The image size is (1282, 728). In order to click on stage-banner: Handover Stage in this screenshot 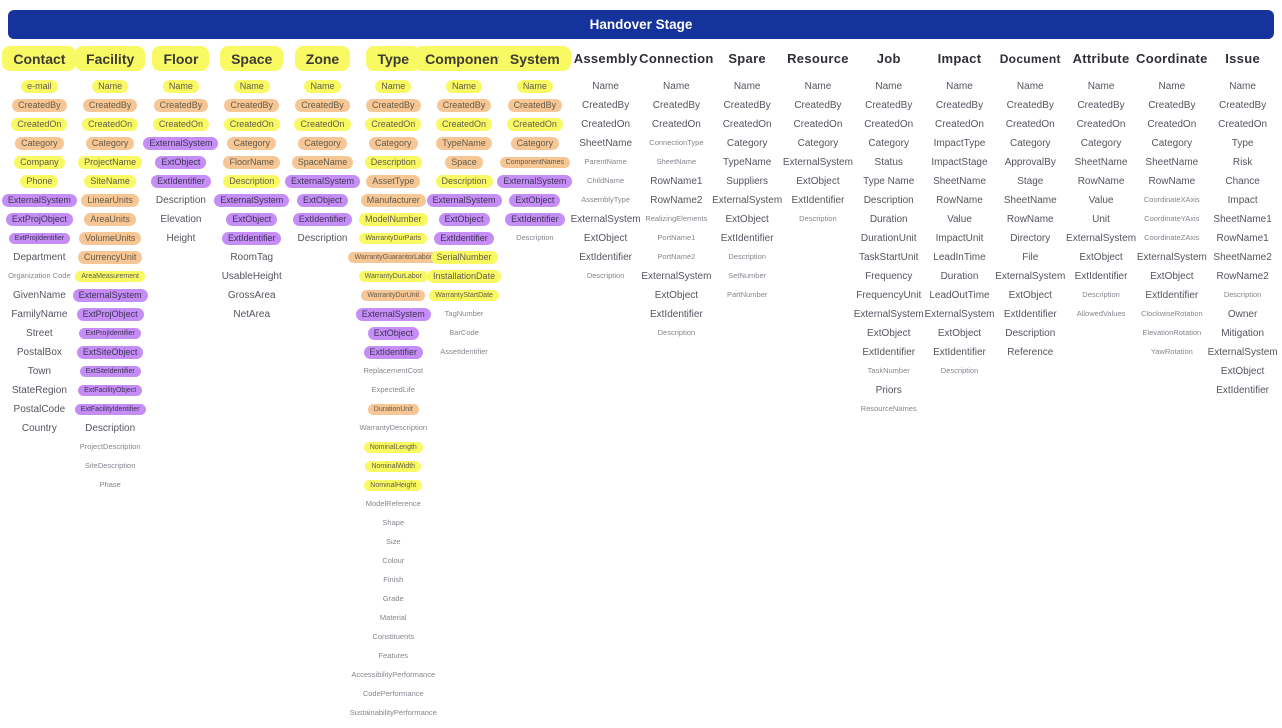, I will do `click(641, 24)`.